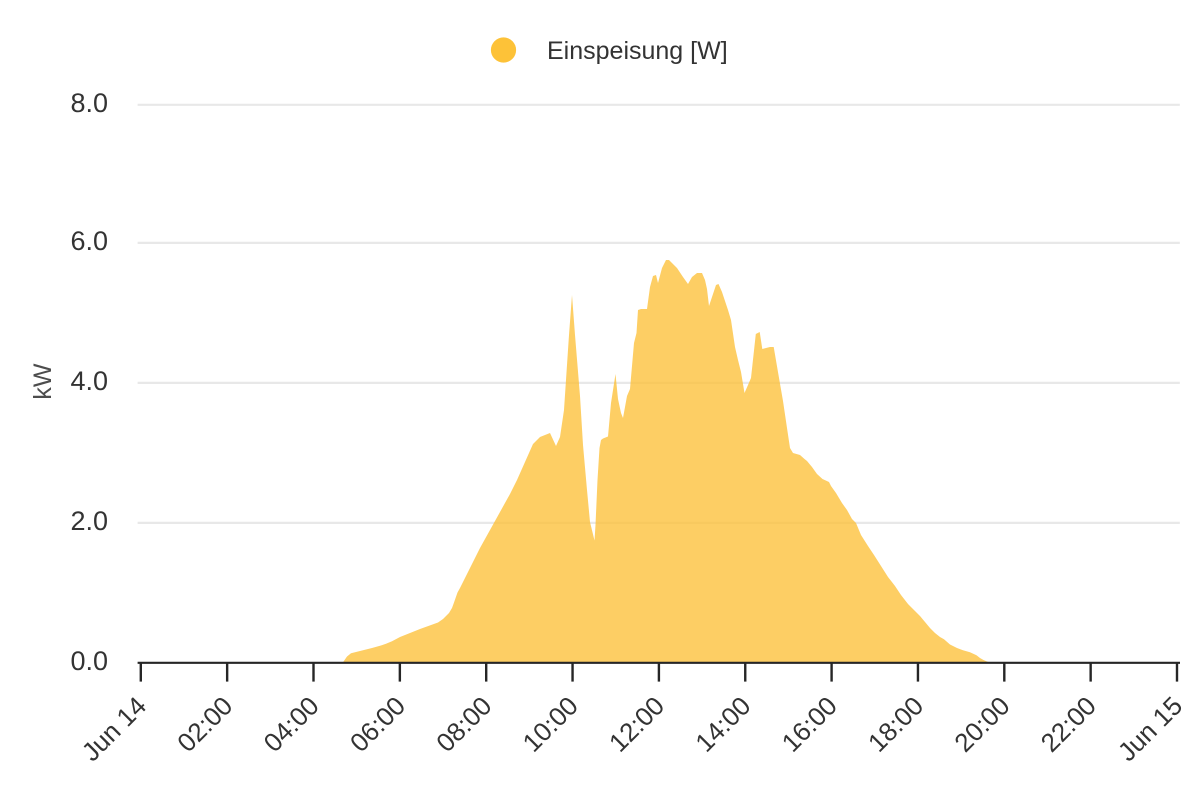 The width and height of the screenshot is (1200, 800). I want to click on svg-text: 4.0, so click(89, 381).